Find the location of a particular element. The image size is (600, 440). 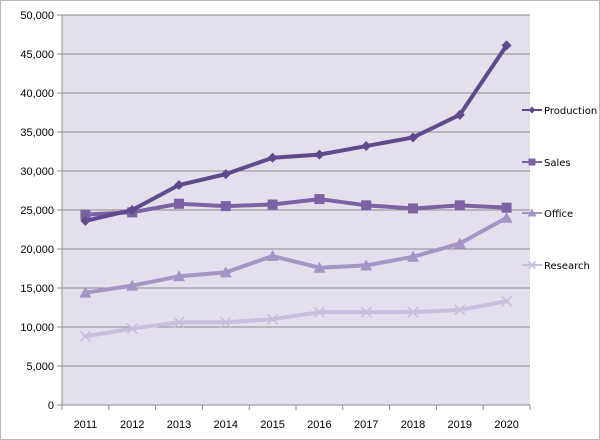

x-tick-label: 2020 is located at coordinates (506, 425).